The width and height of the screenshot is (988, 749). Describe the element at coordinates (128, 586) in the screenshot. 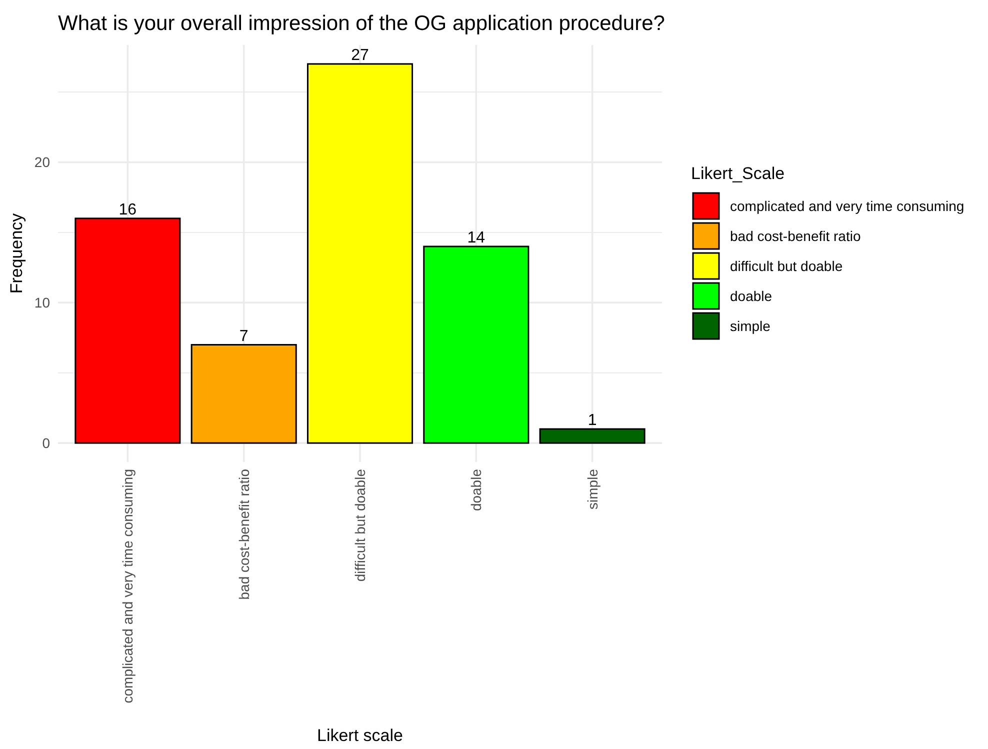

I see `x-tick-label: complicated and very time consuming` at that location.